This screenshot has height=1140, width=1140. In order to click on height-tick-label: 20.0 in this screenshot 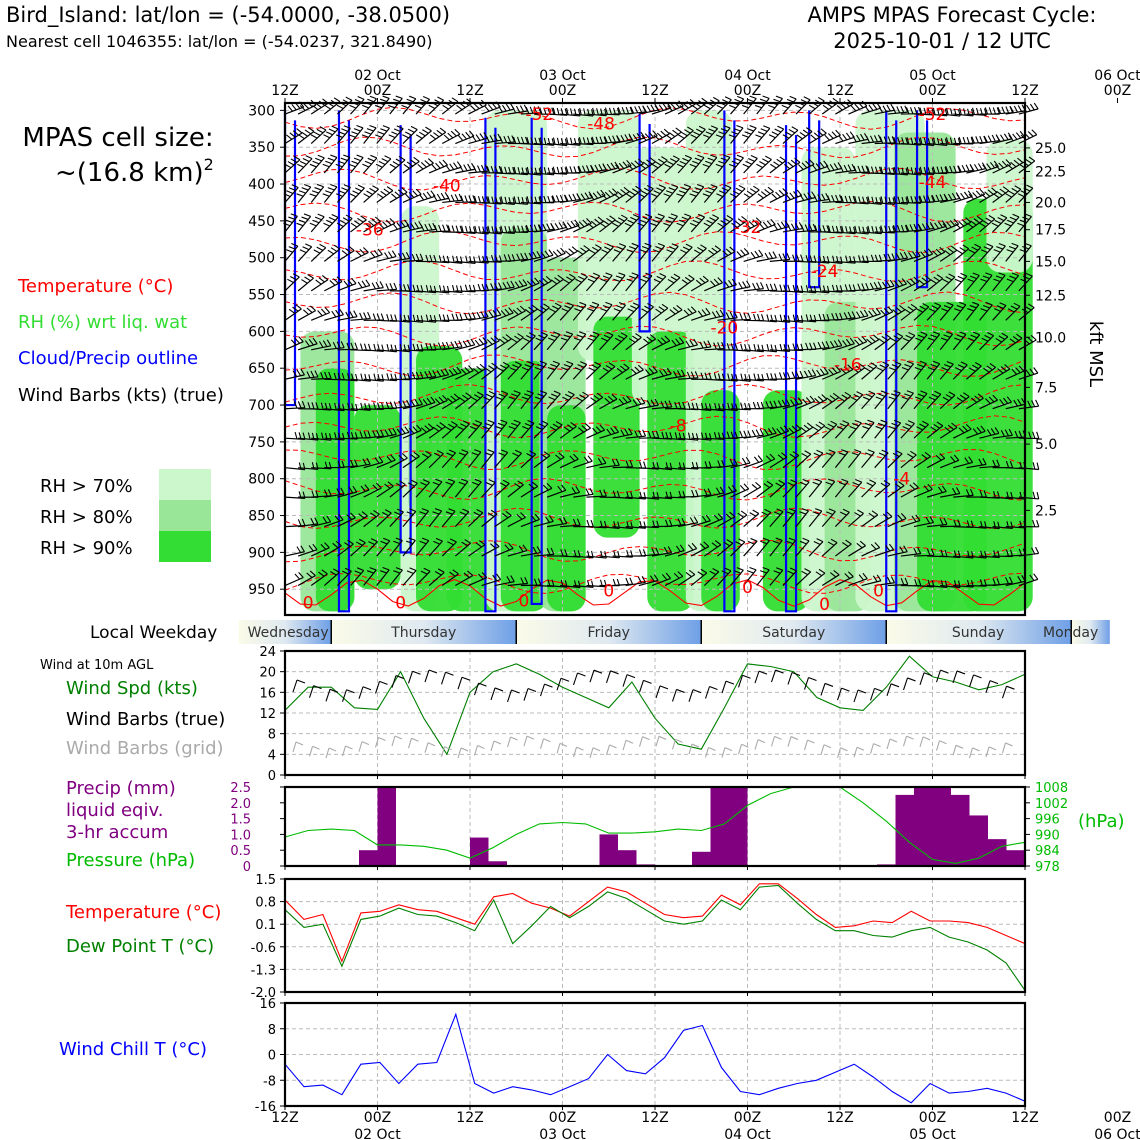, I will do `click(1050, 203)`.